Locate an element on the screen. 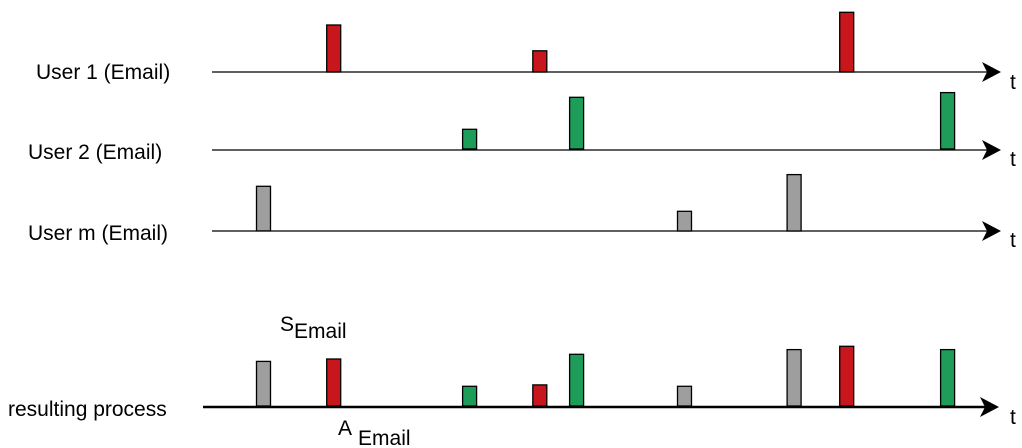  a-email-annotation: A Email is located at coordinates (374, 432).